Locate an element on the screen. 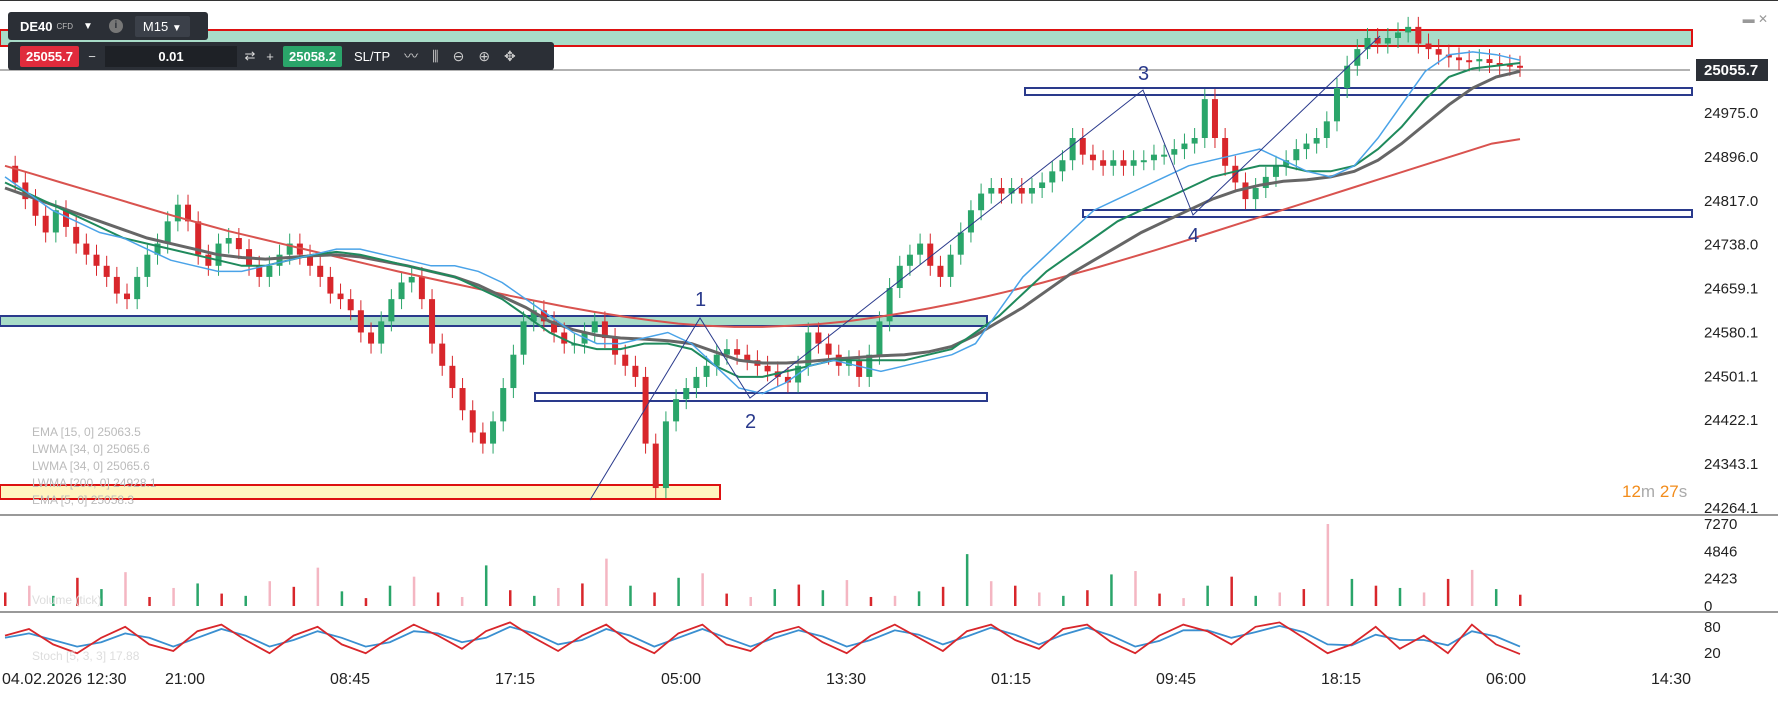 Image resolution: width=1778 pixels, height=704 pixels. move-icon: ✥ is located at coordinates (510, 55).